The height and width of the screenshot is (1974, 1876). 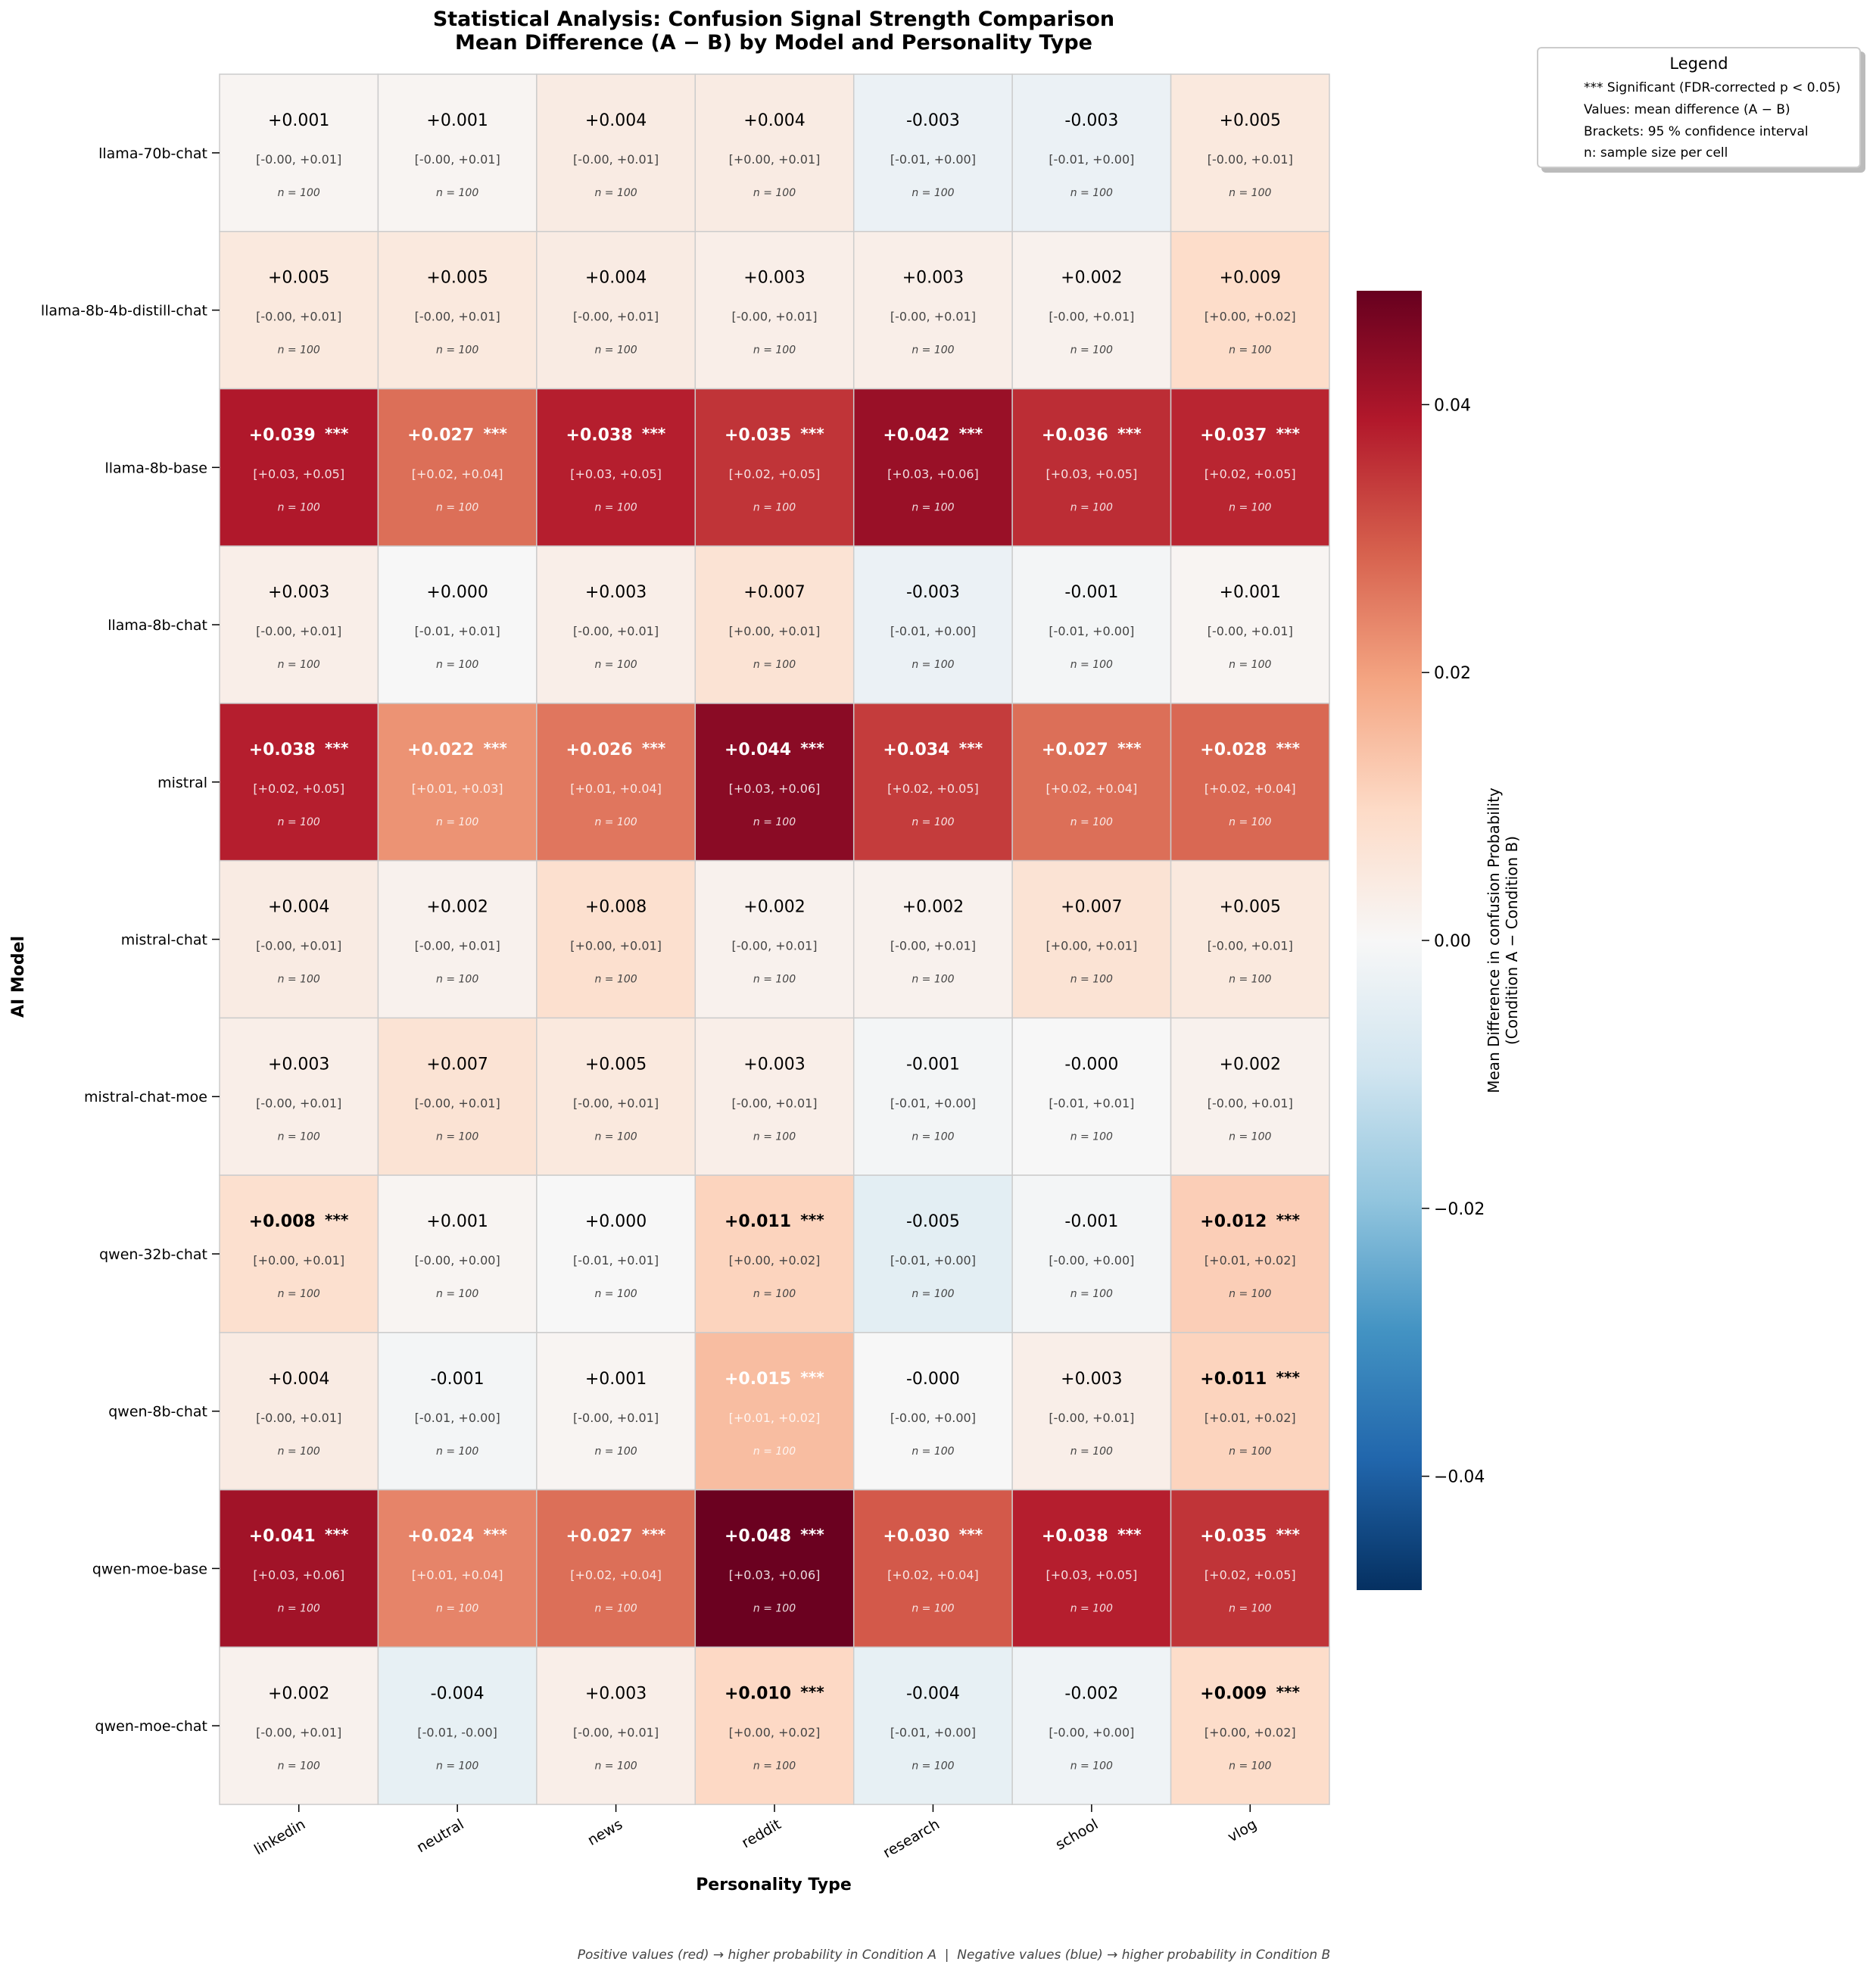 I want to click on x-tick-label: reddit, so click(x=761, y=1833).